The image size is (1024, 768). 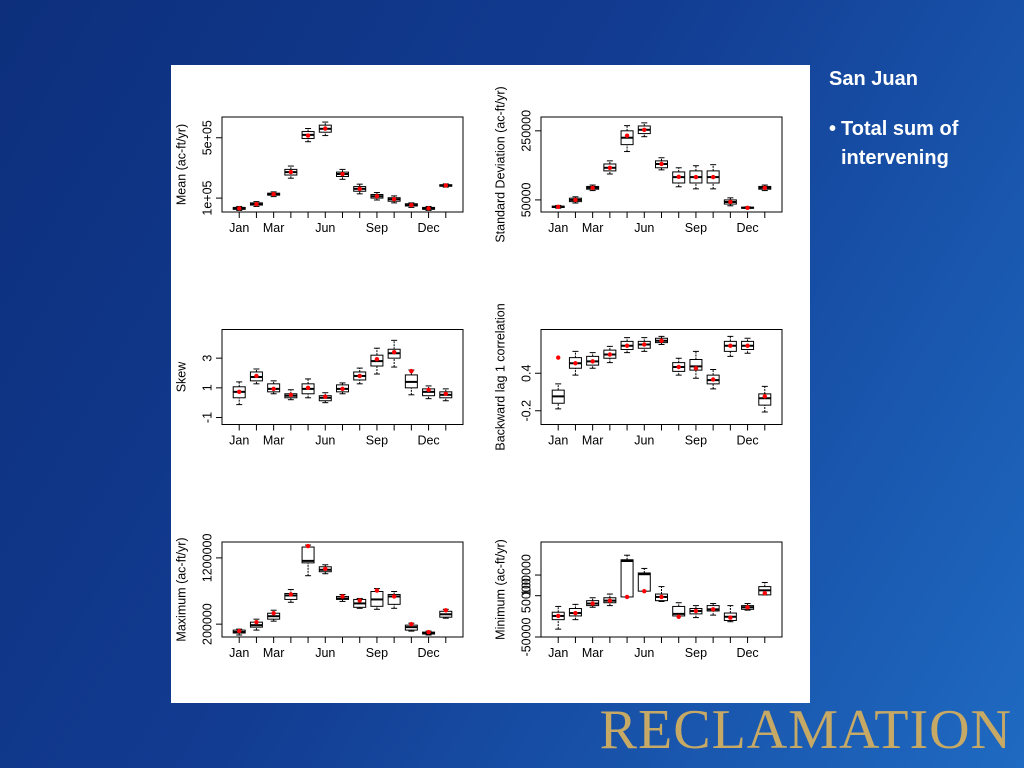 I want to click on bullet: Total sum of intervening, so click(x=924, y=144).